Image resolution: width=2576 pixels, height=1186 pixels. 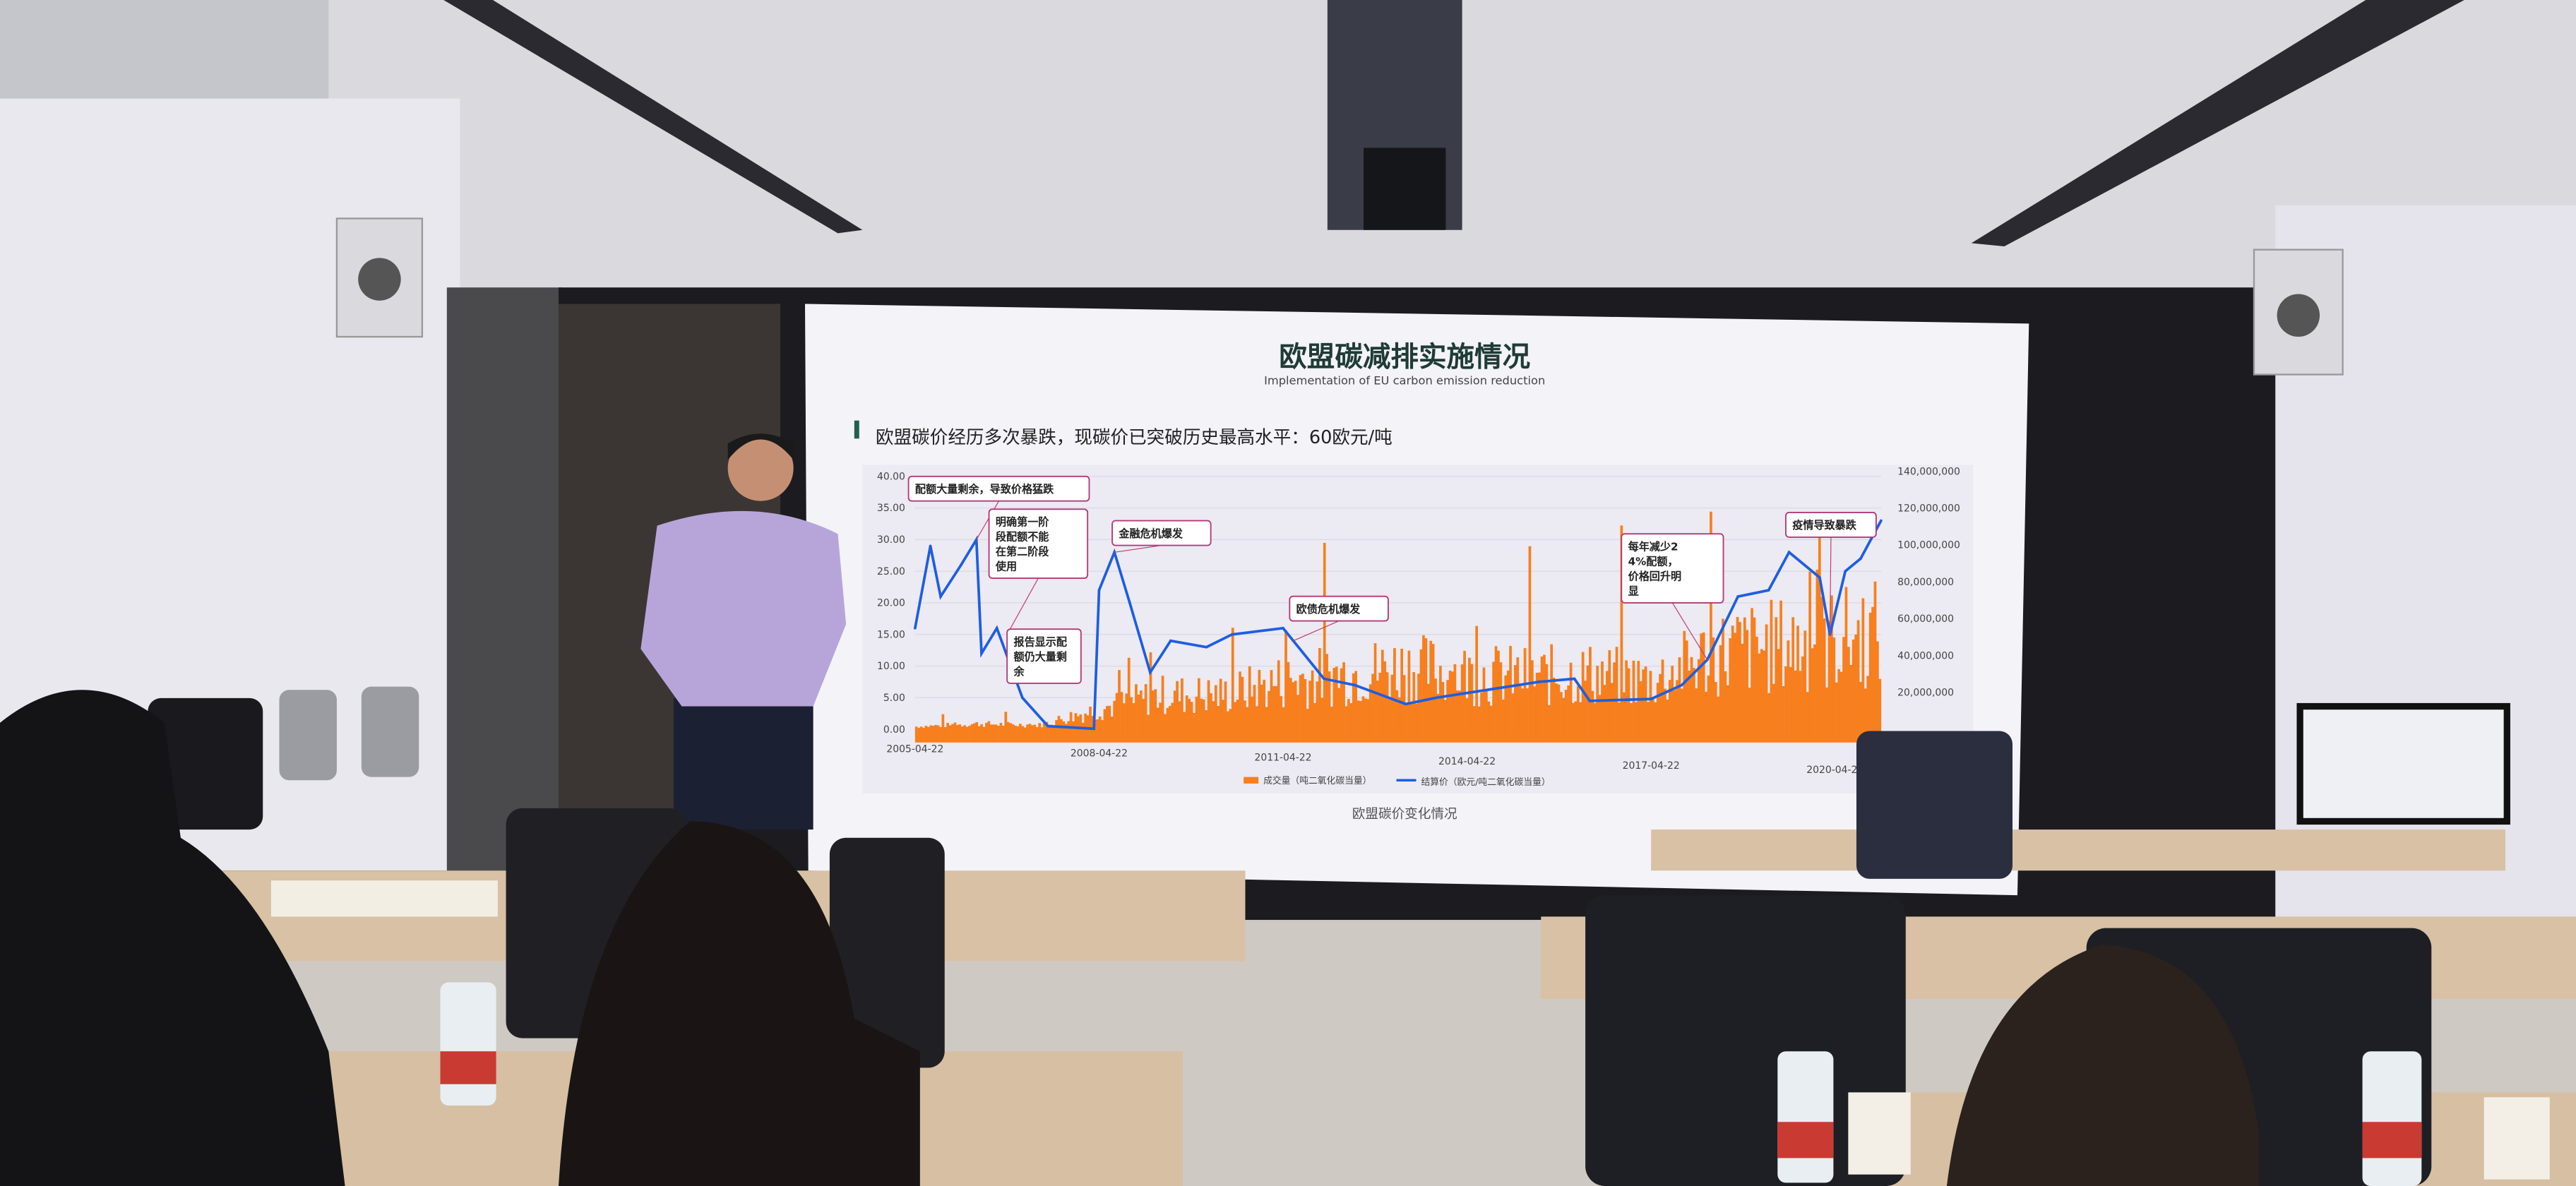 What do you see at coordinates (1339, 608) in the screenshot?
I see `annotation-box` at bounding box center [1339, 608].